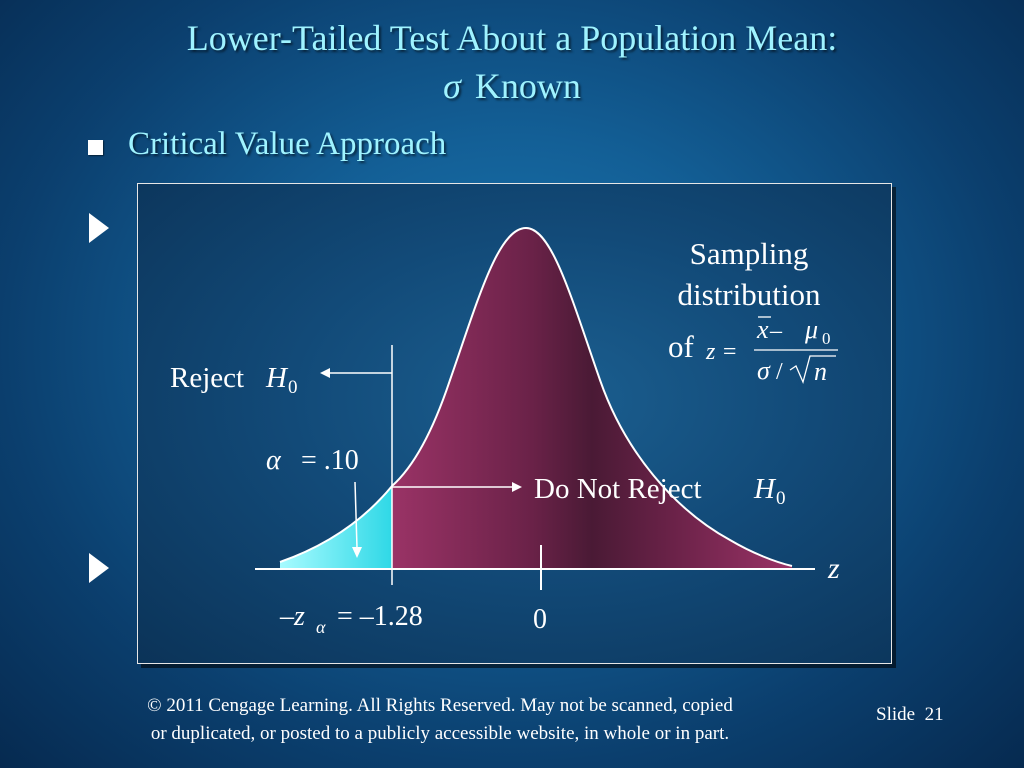 This screenshot has width=1024, height=768. I want to click on rejection-region, so click(336, 527).